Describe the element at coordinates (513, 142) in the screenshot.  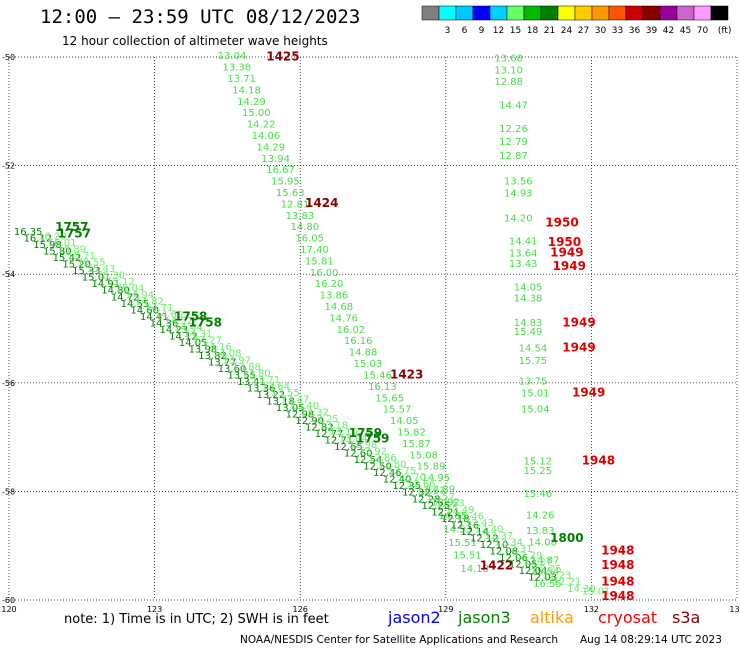
I see `wave-height-label: 12.79` at that location.